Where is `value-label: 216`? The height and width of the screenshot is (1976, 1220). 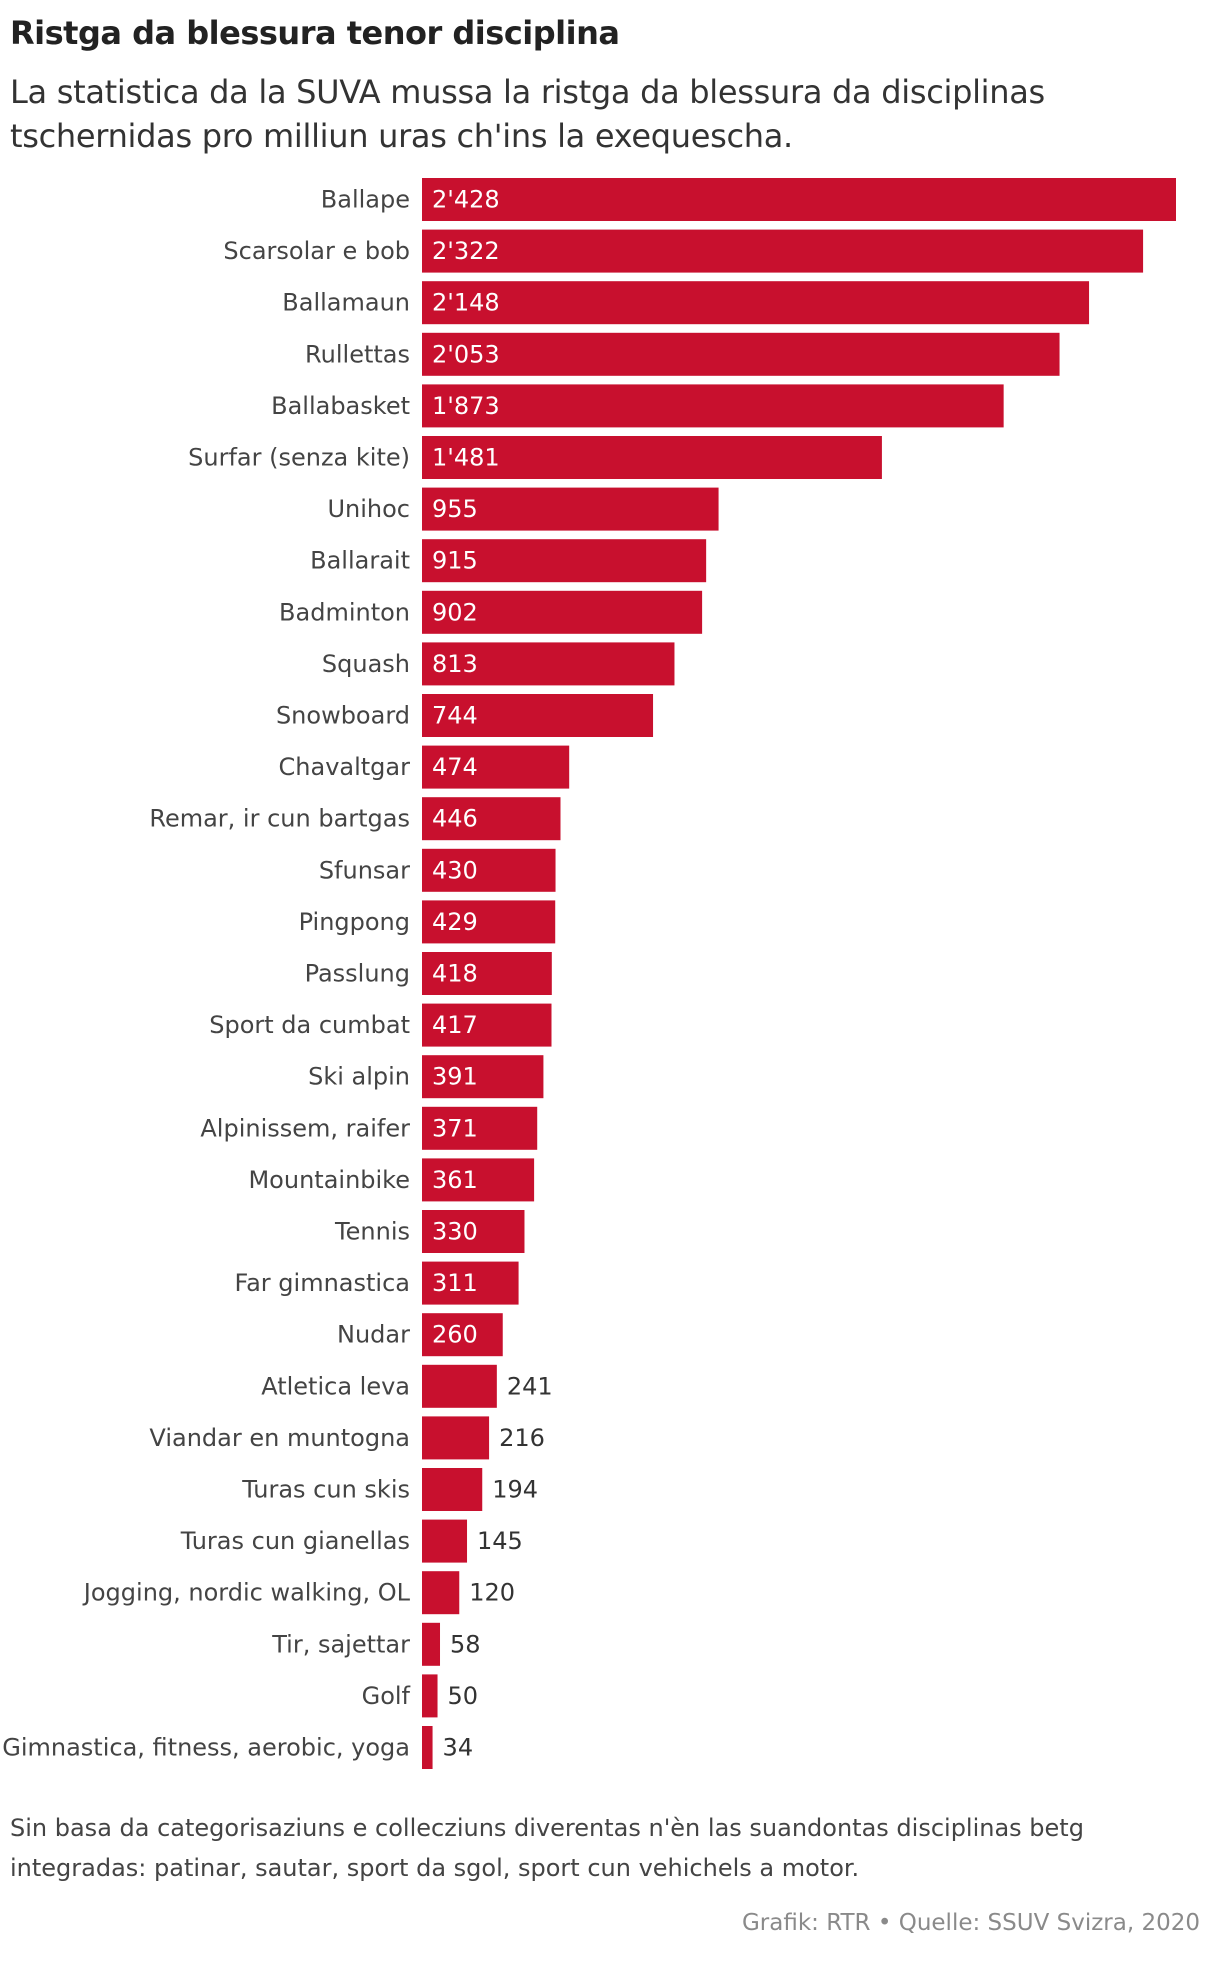
value-label: 216 is located at coordinates (522, 1438).